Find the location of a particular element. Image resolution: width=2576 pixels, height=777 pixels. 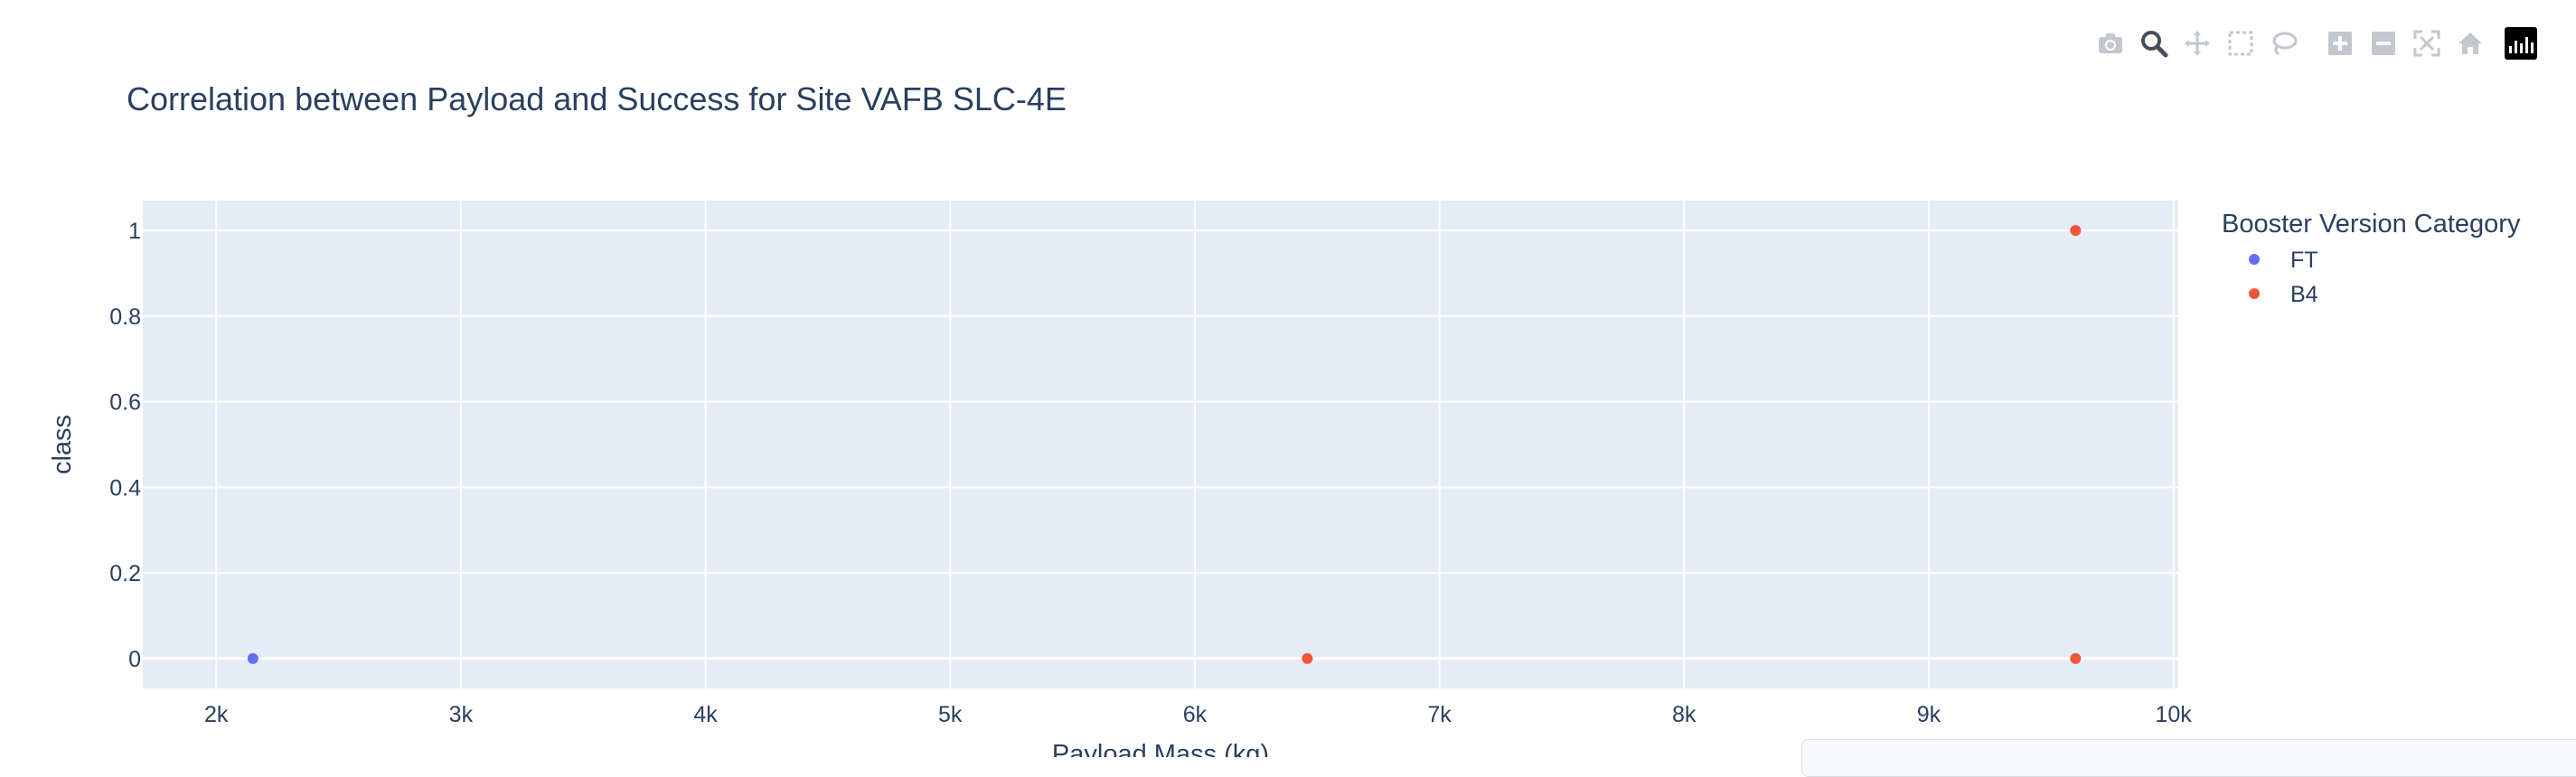

legend-title: Booster Version Category is located at coordinates (2372, 224).